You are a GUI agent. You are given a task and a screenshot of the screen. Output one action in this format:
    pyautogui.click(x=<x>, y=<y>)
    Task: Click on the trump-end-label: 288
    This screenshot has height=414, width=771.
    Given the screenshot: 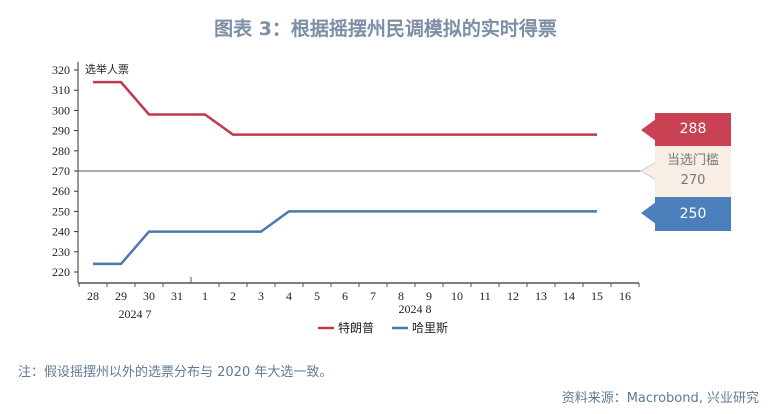 What is the action you would take?
    pyautogui.click(x=693, y=129)
    